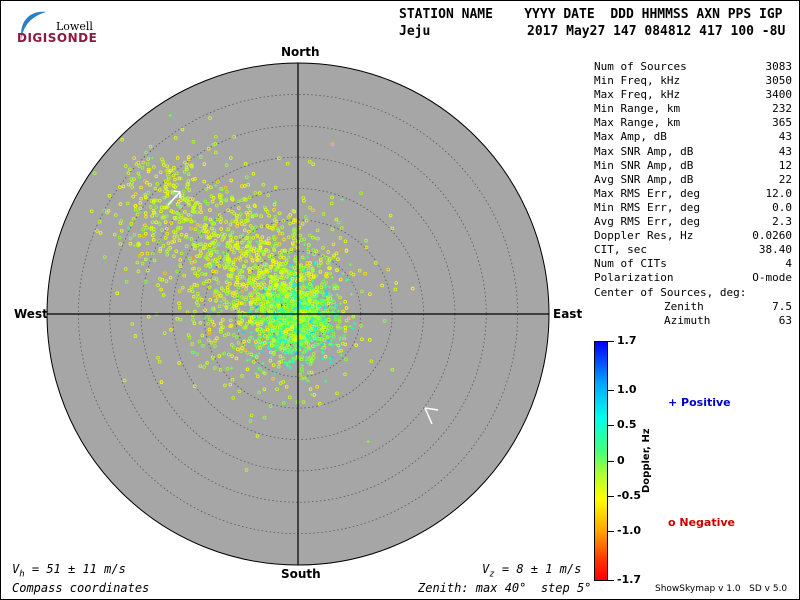  I want to click on vh-readout: Vh = 51 ± 11 m/s, so click(69, 571).